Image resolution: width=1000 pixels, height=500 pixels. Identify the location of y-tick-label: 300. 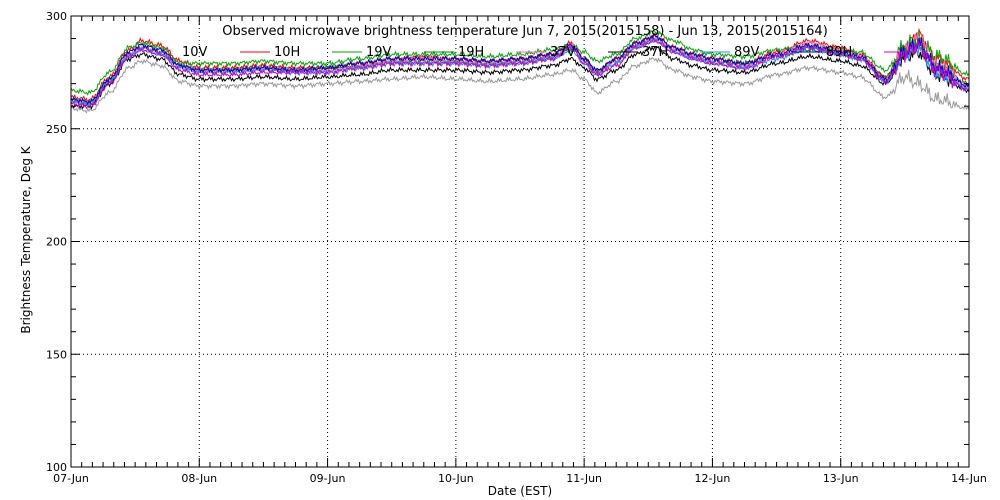
(56, 16).